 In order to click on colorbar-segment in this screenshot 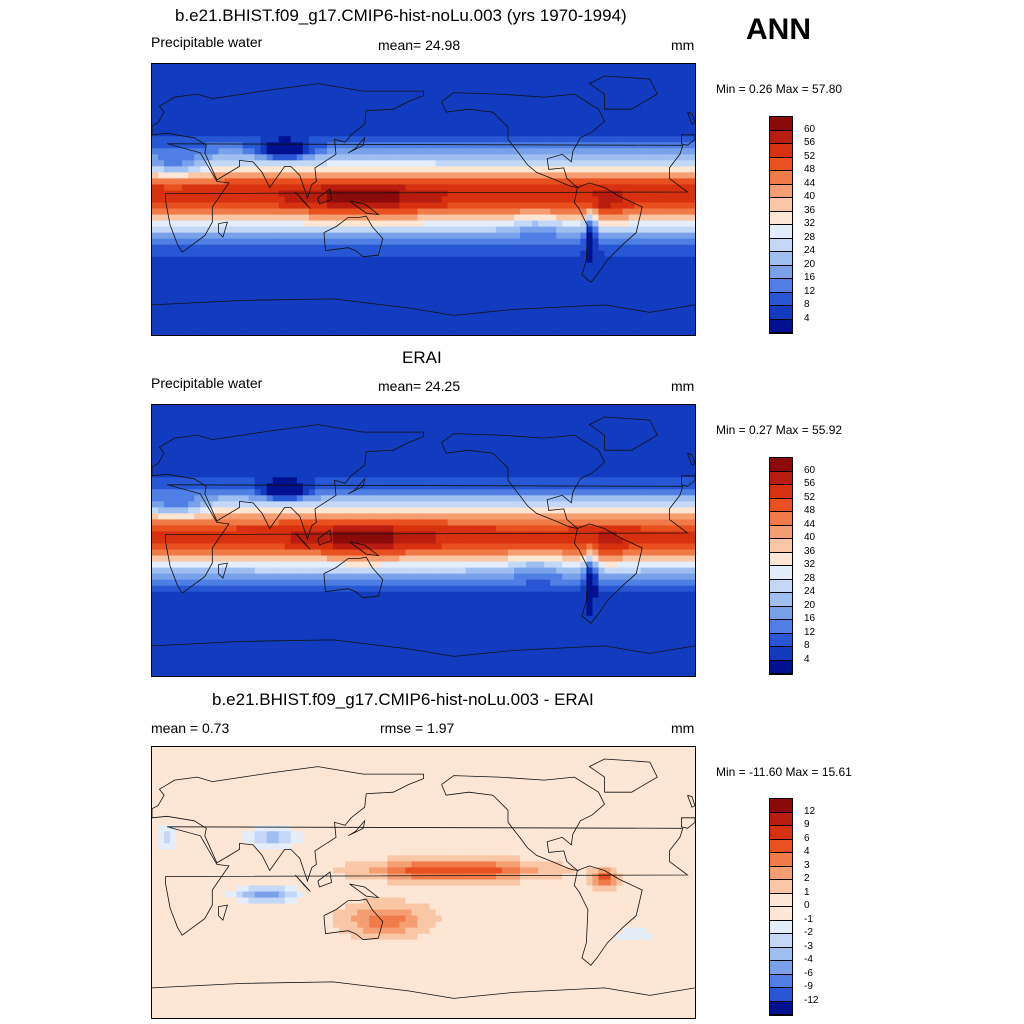, I will do `click(781, 313)`.